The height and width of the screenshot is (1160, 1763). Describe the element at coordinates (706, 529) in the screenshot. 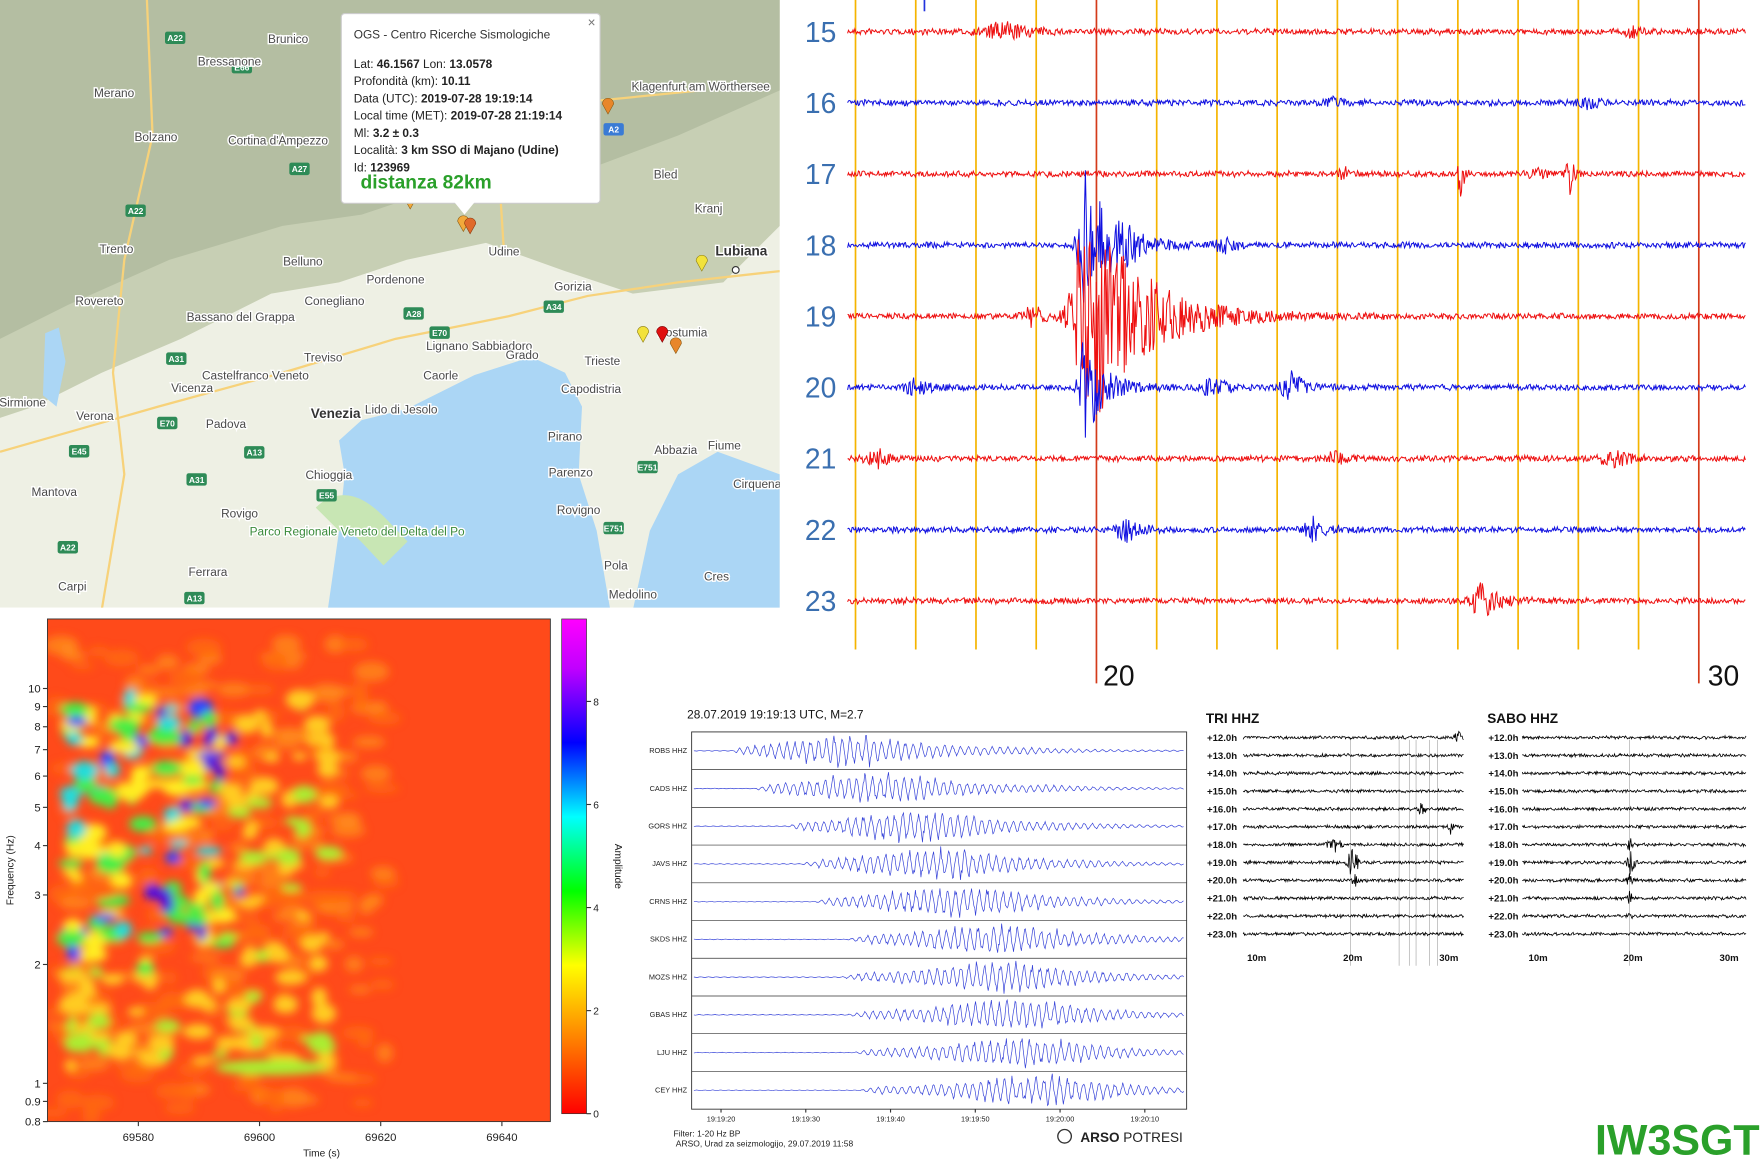

I see `map-sea-east` at that location.